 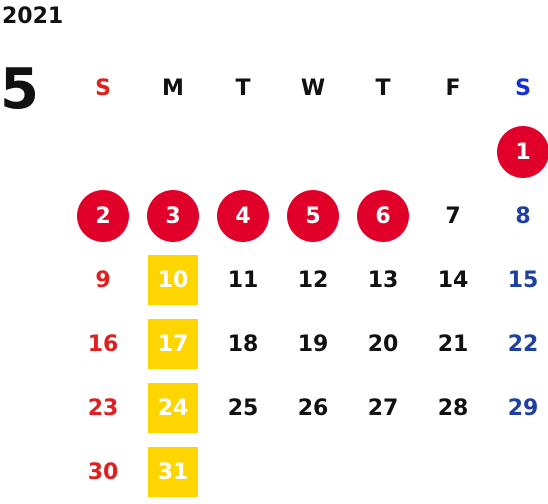 What do you see at coordinates (523, 408) in the screenshot?
I see `day-cell: 29` at bounding box center [523, 408].